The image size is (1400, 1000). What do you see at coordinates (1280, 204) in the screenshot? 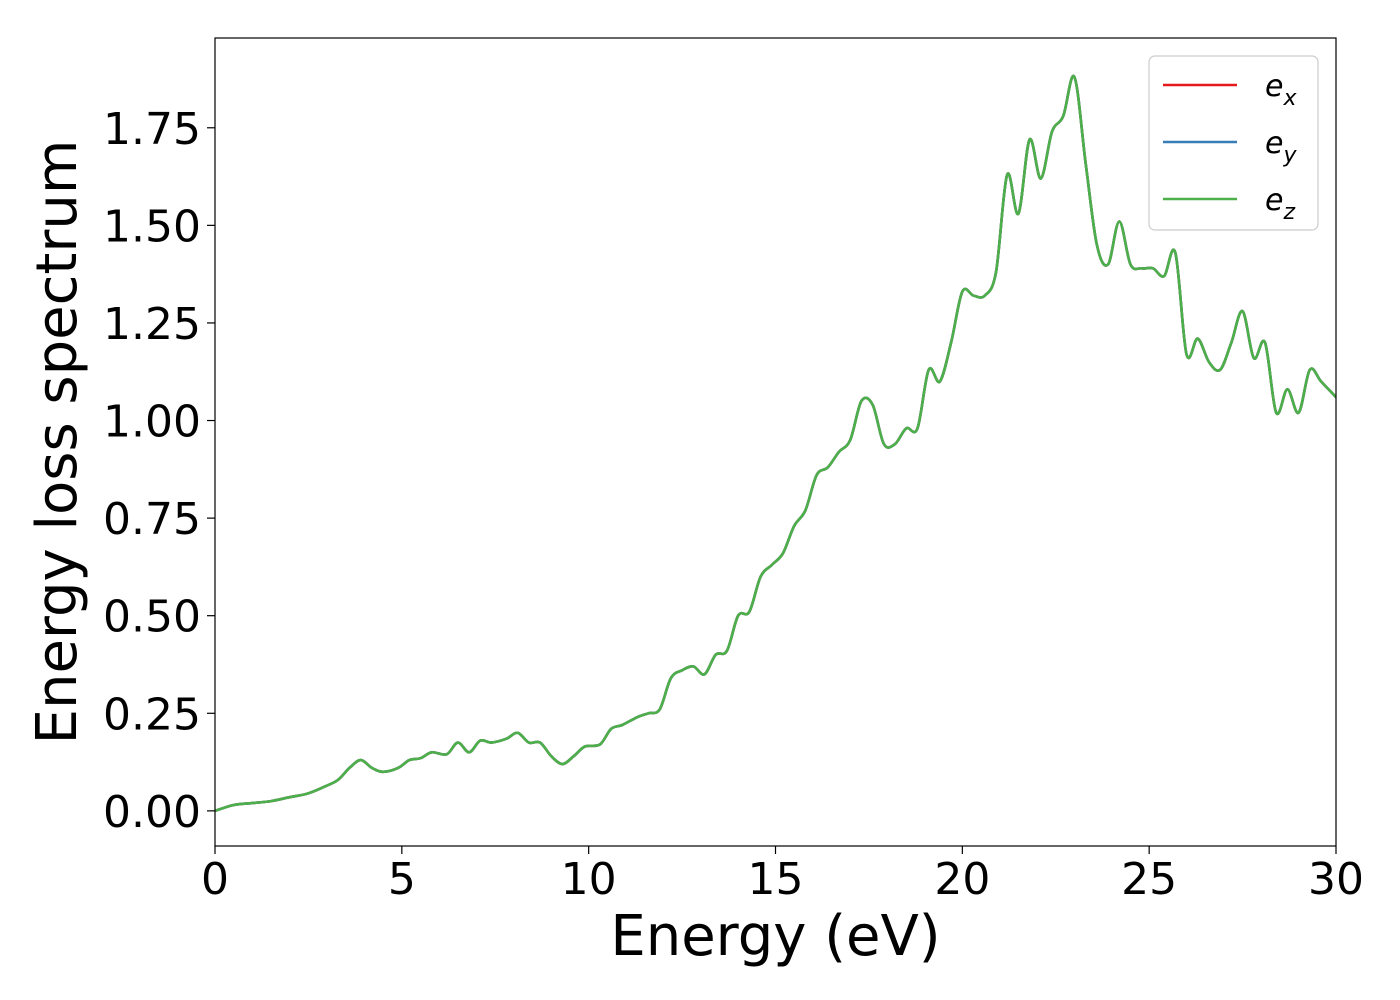
I see `legend-label-ez: ez` at bounding box center [1280, 204].